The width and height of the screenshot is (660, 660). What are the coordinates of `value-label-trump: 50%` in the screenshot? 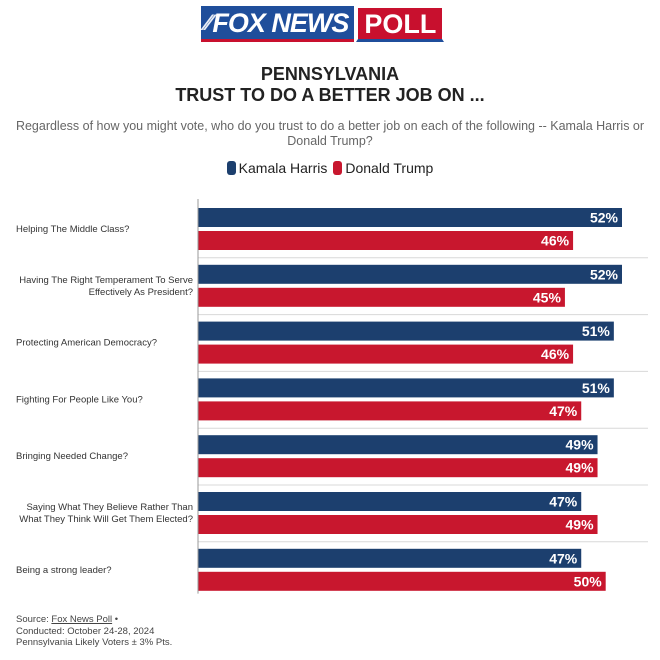 It's located at (588, 581).